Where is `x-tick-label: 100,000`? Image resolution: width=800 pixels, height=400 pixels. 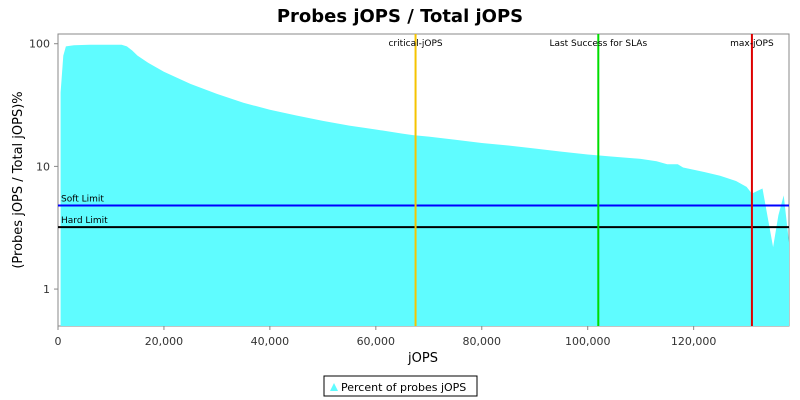 x-tick-label: 100,000 is located at coordinates (588, 341).